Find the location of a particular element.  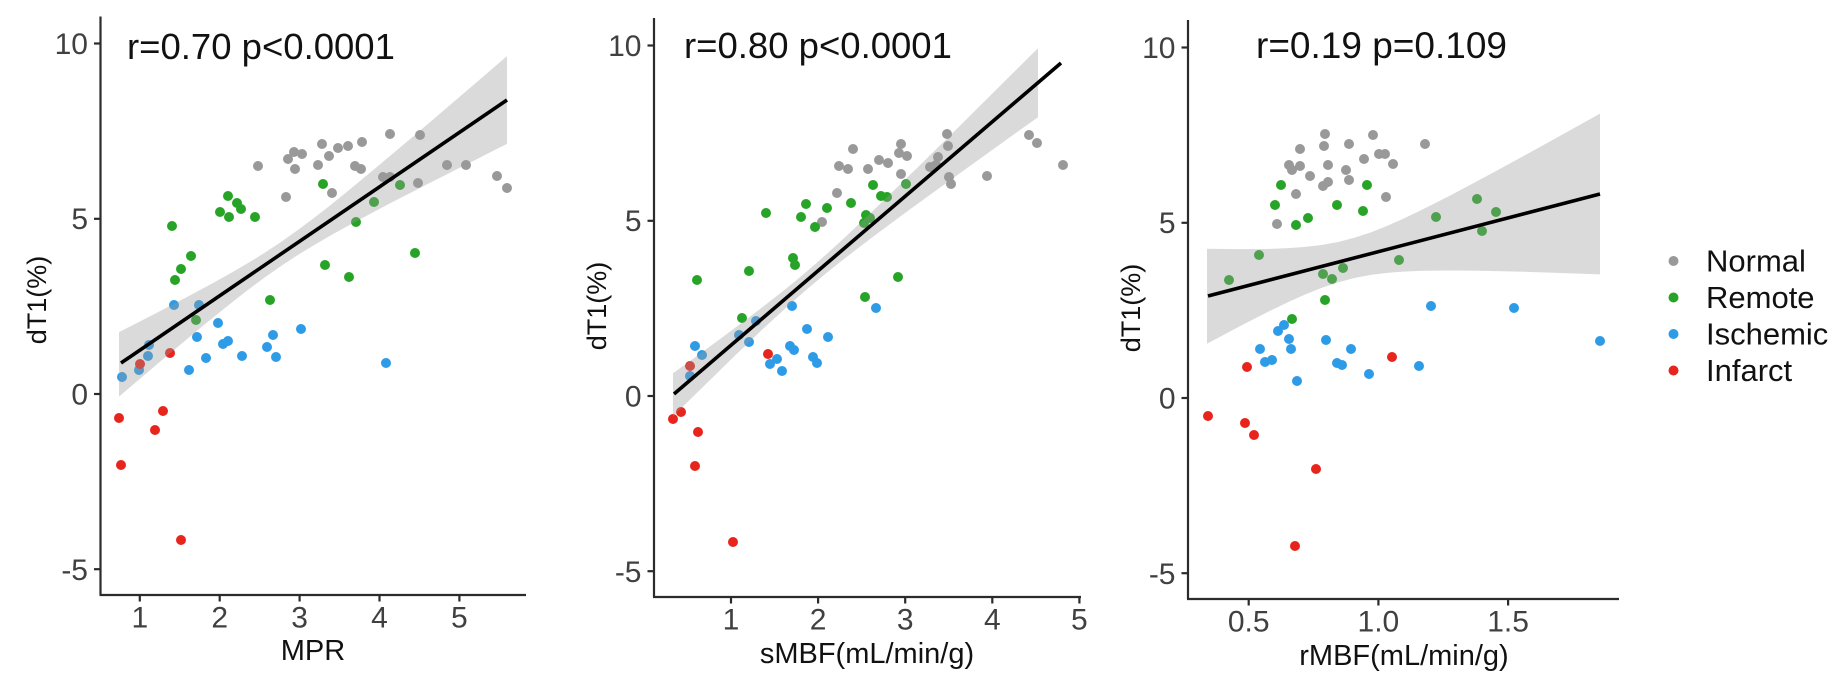

svg-text: sMBF(mL/min/g) is located at coordinates (867, 654).